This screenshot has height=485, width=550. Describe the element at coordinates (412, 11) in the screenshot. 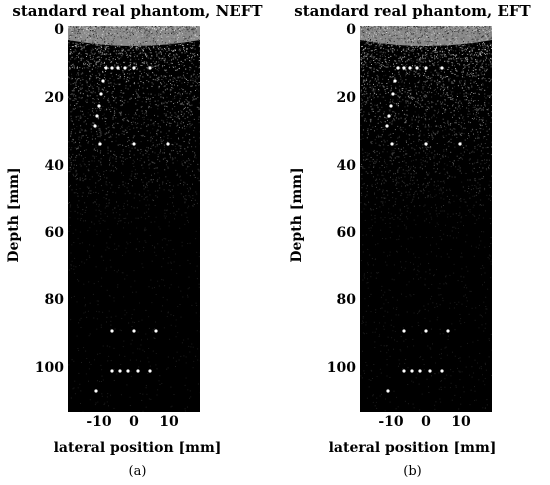

I see `panel-title: standard real phantom, EFT` at that location.